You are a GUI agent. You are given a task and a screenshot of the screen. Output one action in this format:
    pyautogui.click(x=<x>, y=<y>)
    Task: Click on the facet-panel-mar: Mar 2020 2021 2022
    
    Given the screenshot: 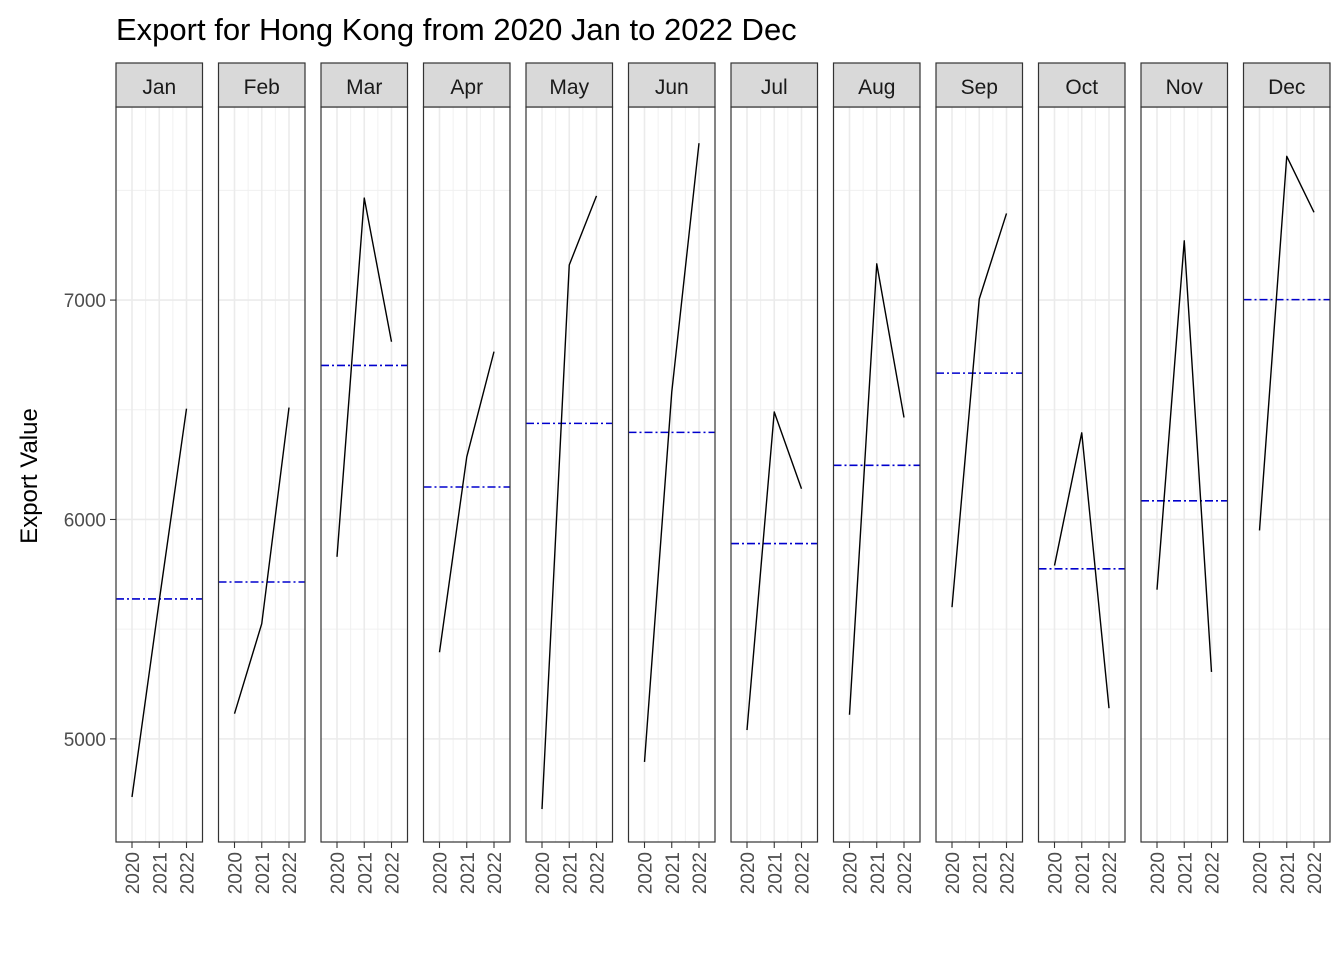 What is the action you would take?
    pyautogui.click(x=364, y=478)
    